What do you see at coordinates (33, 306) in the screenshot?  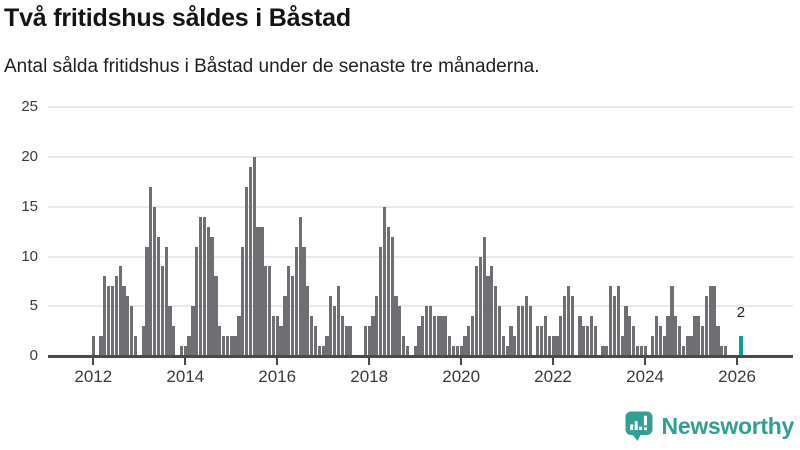 I see `y-tick-label: 5` at bounding box center [33, 306].